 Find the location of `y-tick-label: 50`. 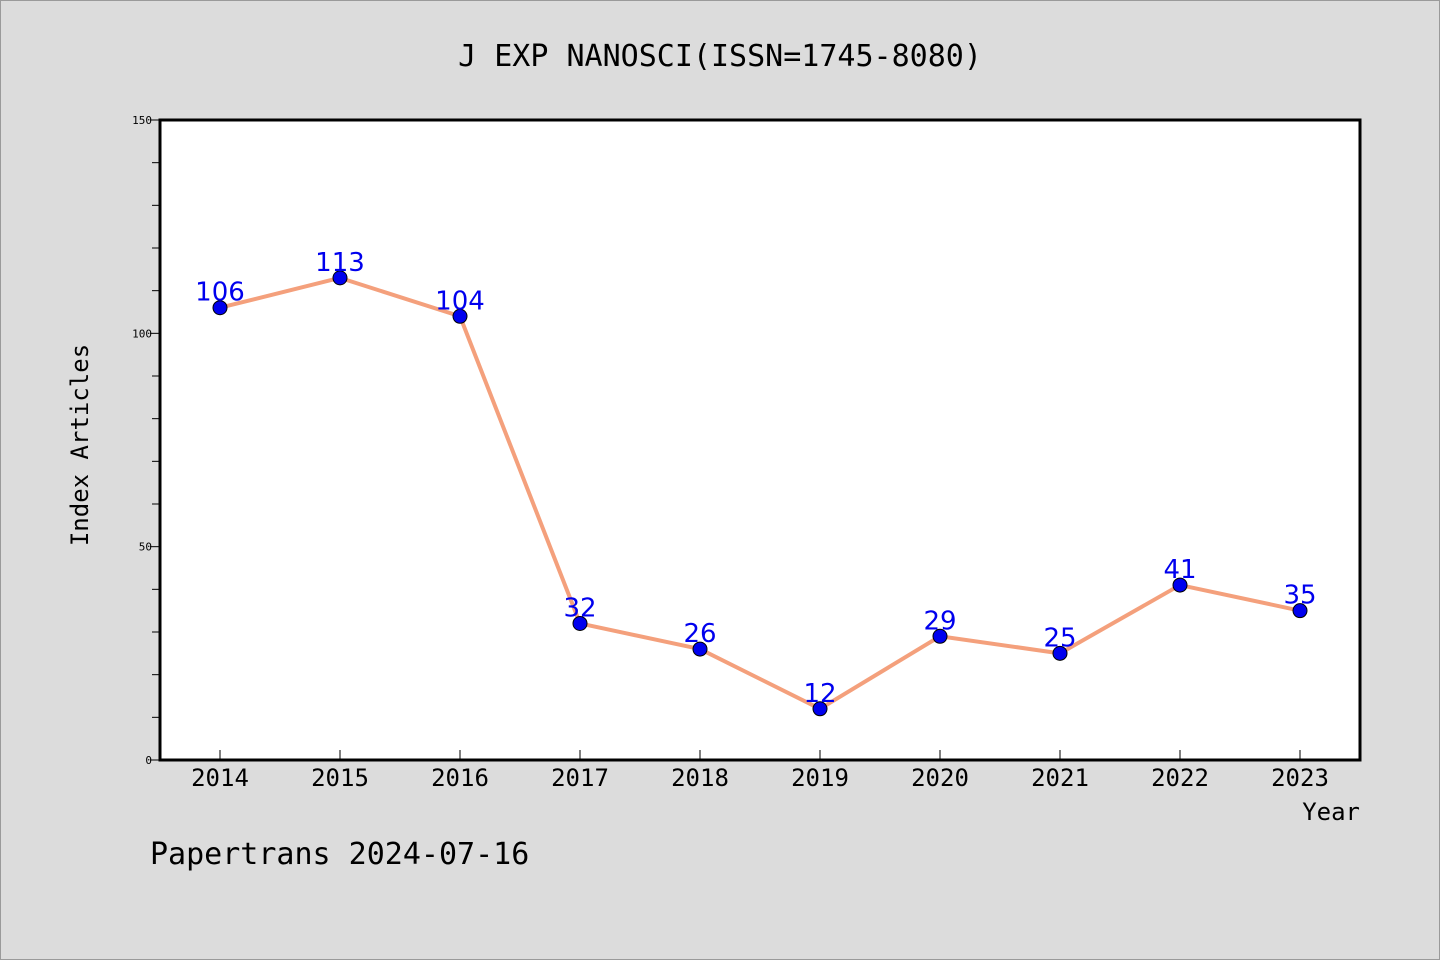

y-tick-label: 50 is located at coordinates (145, 547).